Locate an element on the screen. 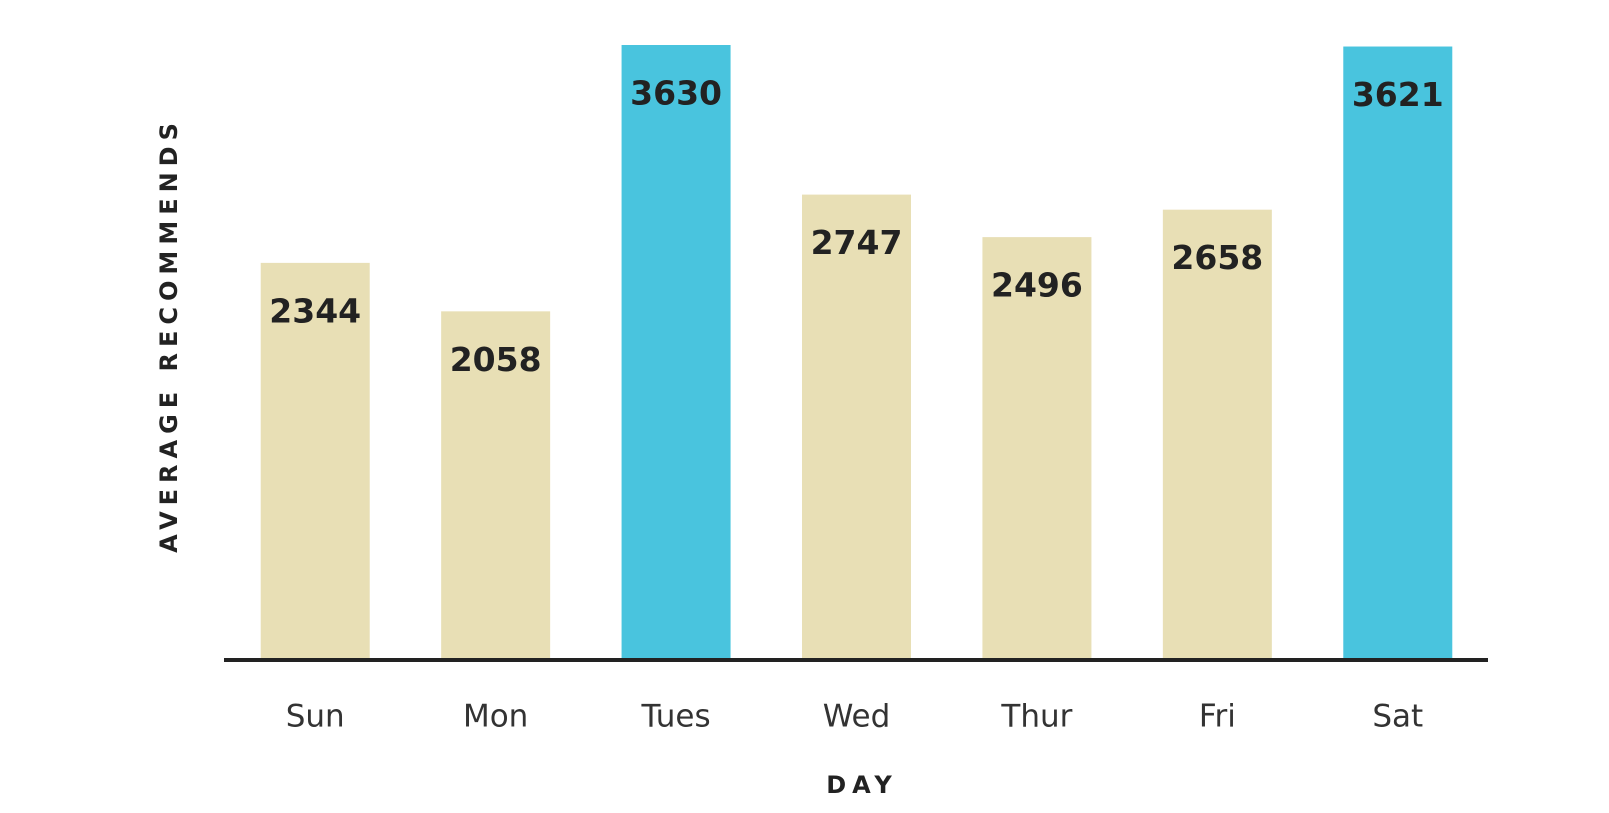  x-tick-label: Sun is located at coordinates (315, 717).